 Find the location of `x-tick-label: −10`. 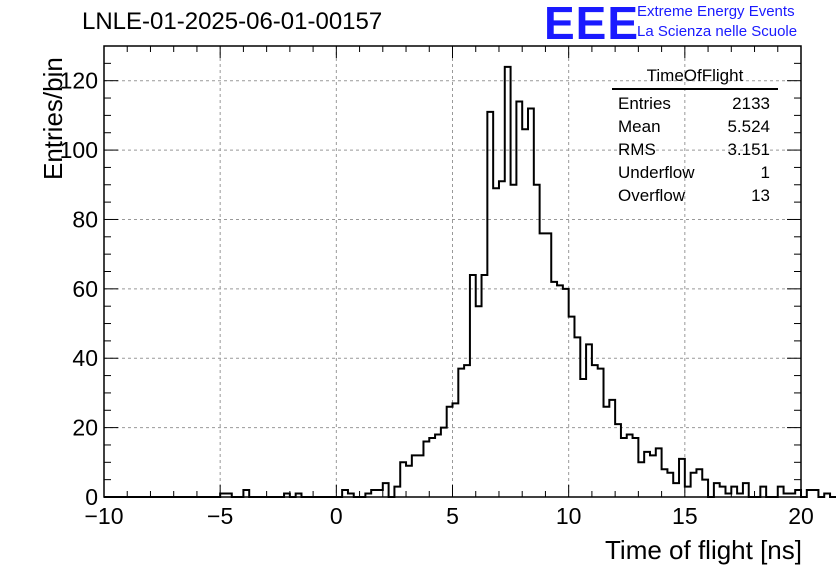

x-tick-label: −10 is located at coordinates (103, 516).